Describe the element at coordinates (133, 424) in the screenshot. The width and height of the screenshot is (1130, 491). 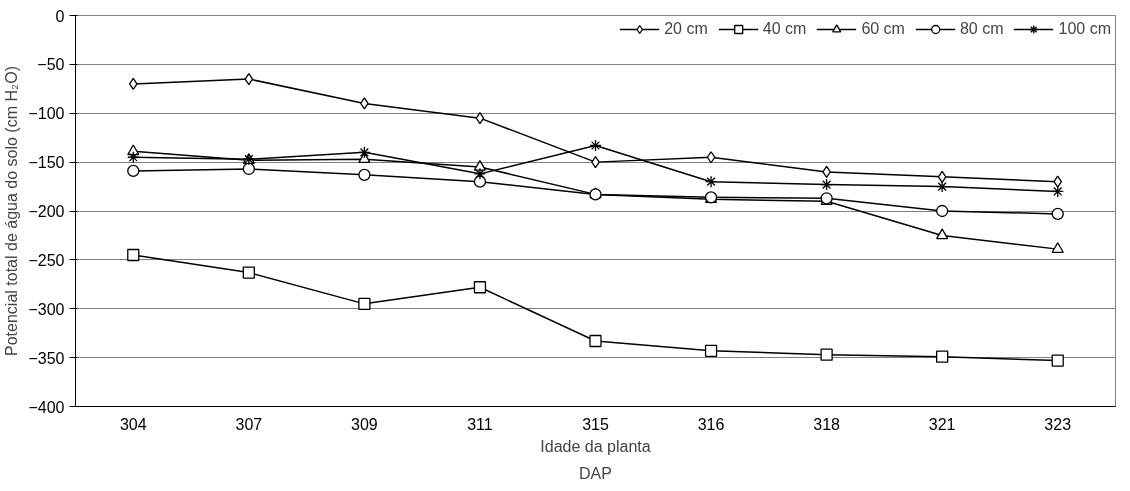
I see `x-tick-label: 304` at that location.